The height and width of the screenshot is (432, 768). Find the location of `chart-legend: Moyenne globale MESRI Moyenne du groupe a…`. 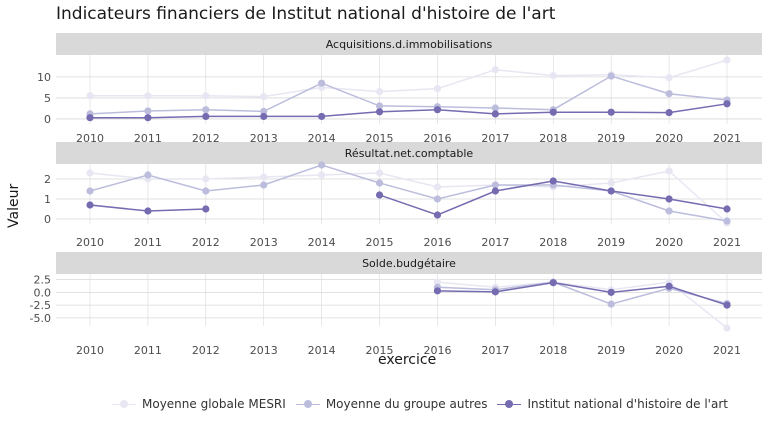

chart-legend: Moyenne globale MESRI Moyenne du groupe a… is located at coordinates (425, 404).